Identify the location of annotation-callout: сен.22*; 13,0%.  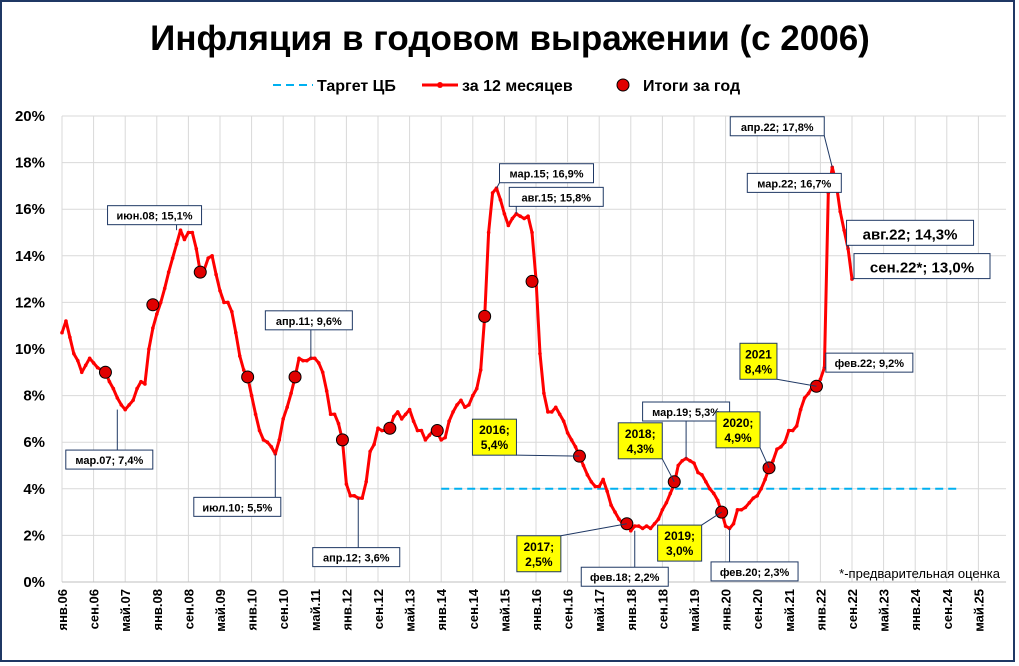
(921, 266).